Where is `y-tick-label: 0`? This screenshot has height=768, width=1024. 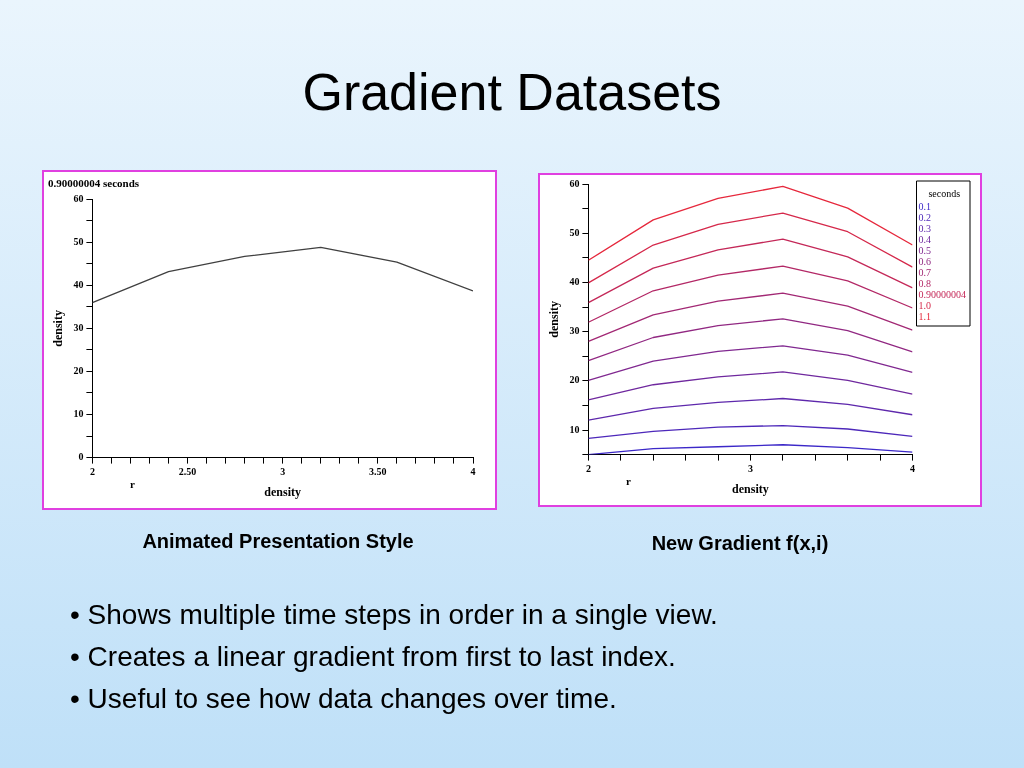
y-tick-label: 0 is located at coordinates (81, 457).